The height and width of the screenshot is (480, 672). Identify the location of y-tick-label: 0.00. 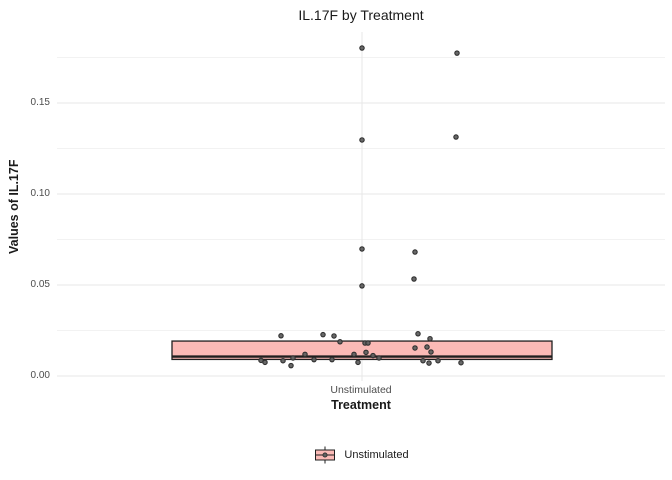
(40, 375).